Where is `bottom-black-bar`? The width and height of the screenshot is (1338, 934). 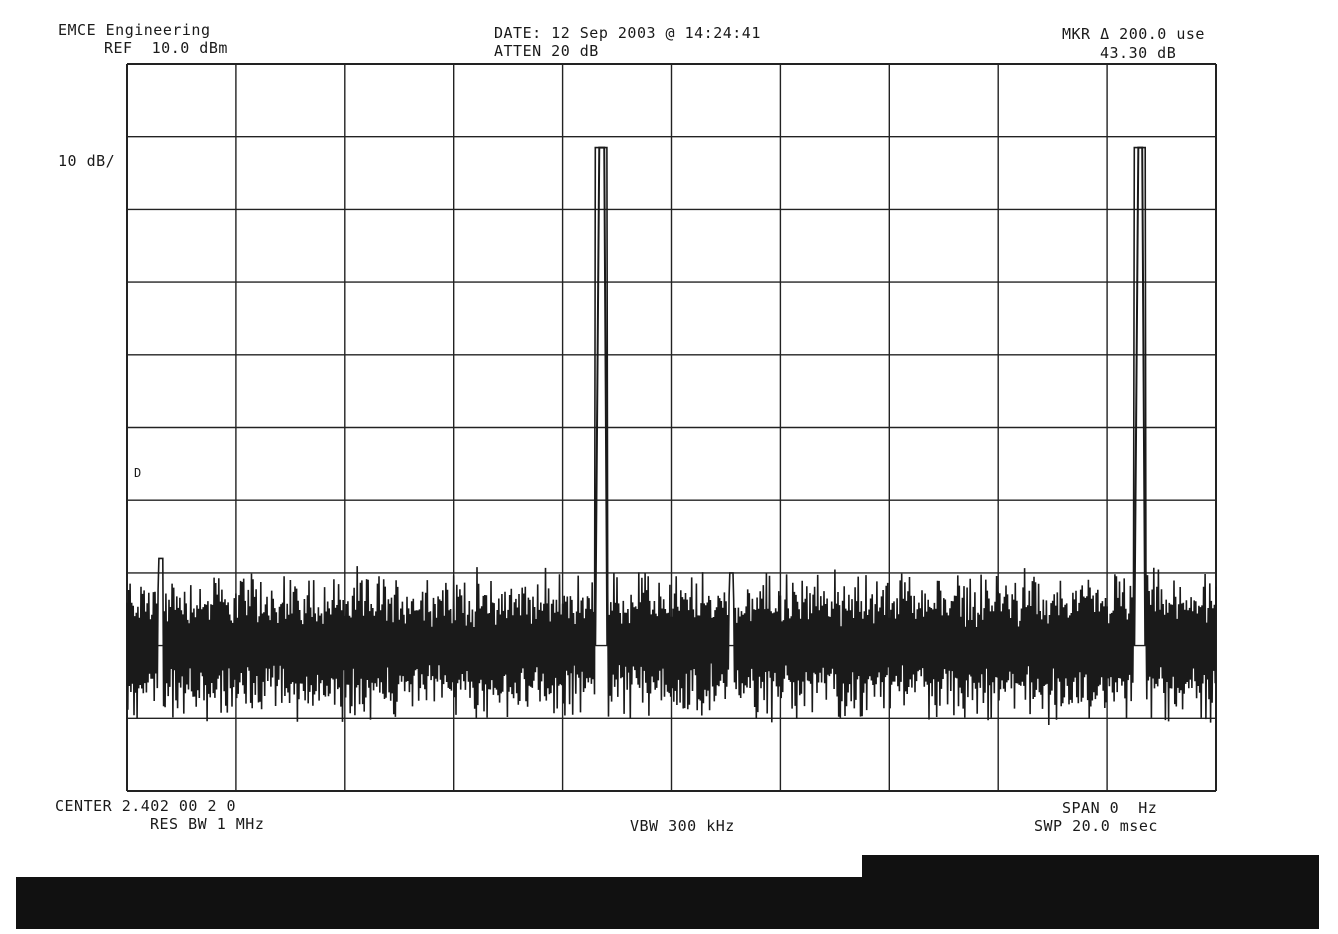 bottom-black-bar is located at coordinates (667, 903).